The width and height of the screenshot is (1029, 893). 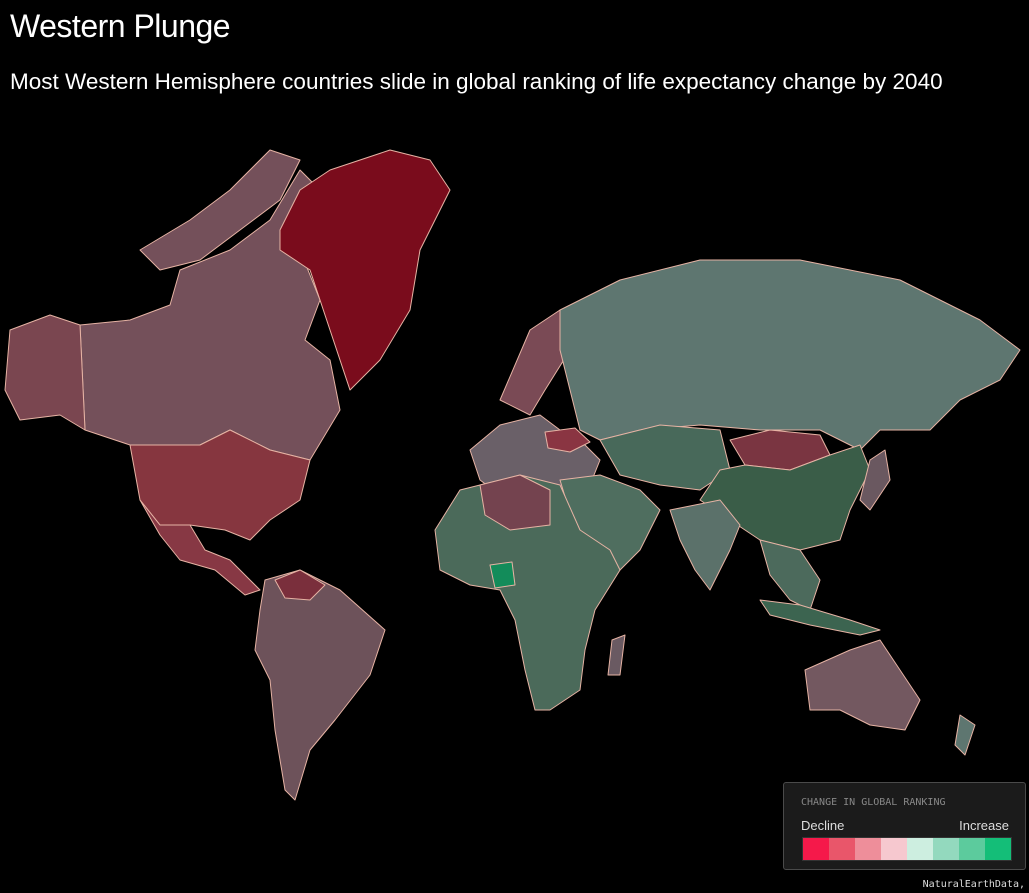 What do you see at coordinates (200, 547) in the screenshot?
I see `mexico` at bounding box center [200, 547].